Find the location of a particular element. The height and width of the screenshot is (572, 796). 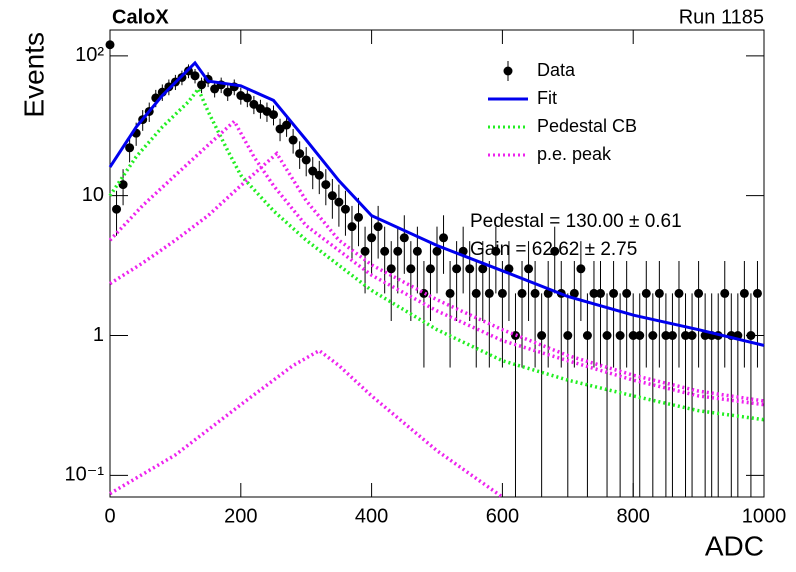

run-label: Run 1185 is located at coordinates (721, 17).